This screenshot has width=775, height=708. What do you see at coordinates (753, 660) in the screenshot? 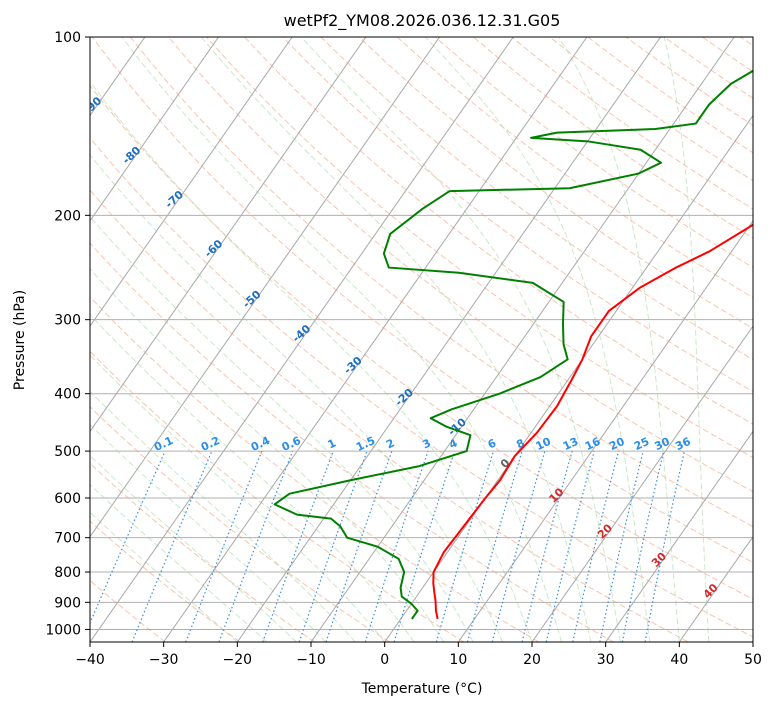
I see `x-tick-label: 50` at bounding box center [753, 660].